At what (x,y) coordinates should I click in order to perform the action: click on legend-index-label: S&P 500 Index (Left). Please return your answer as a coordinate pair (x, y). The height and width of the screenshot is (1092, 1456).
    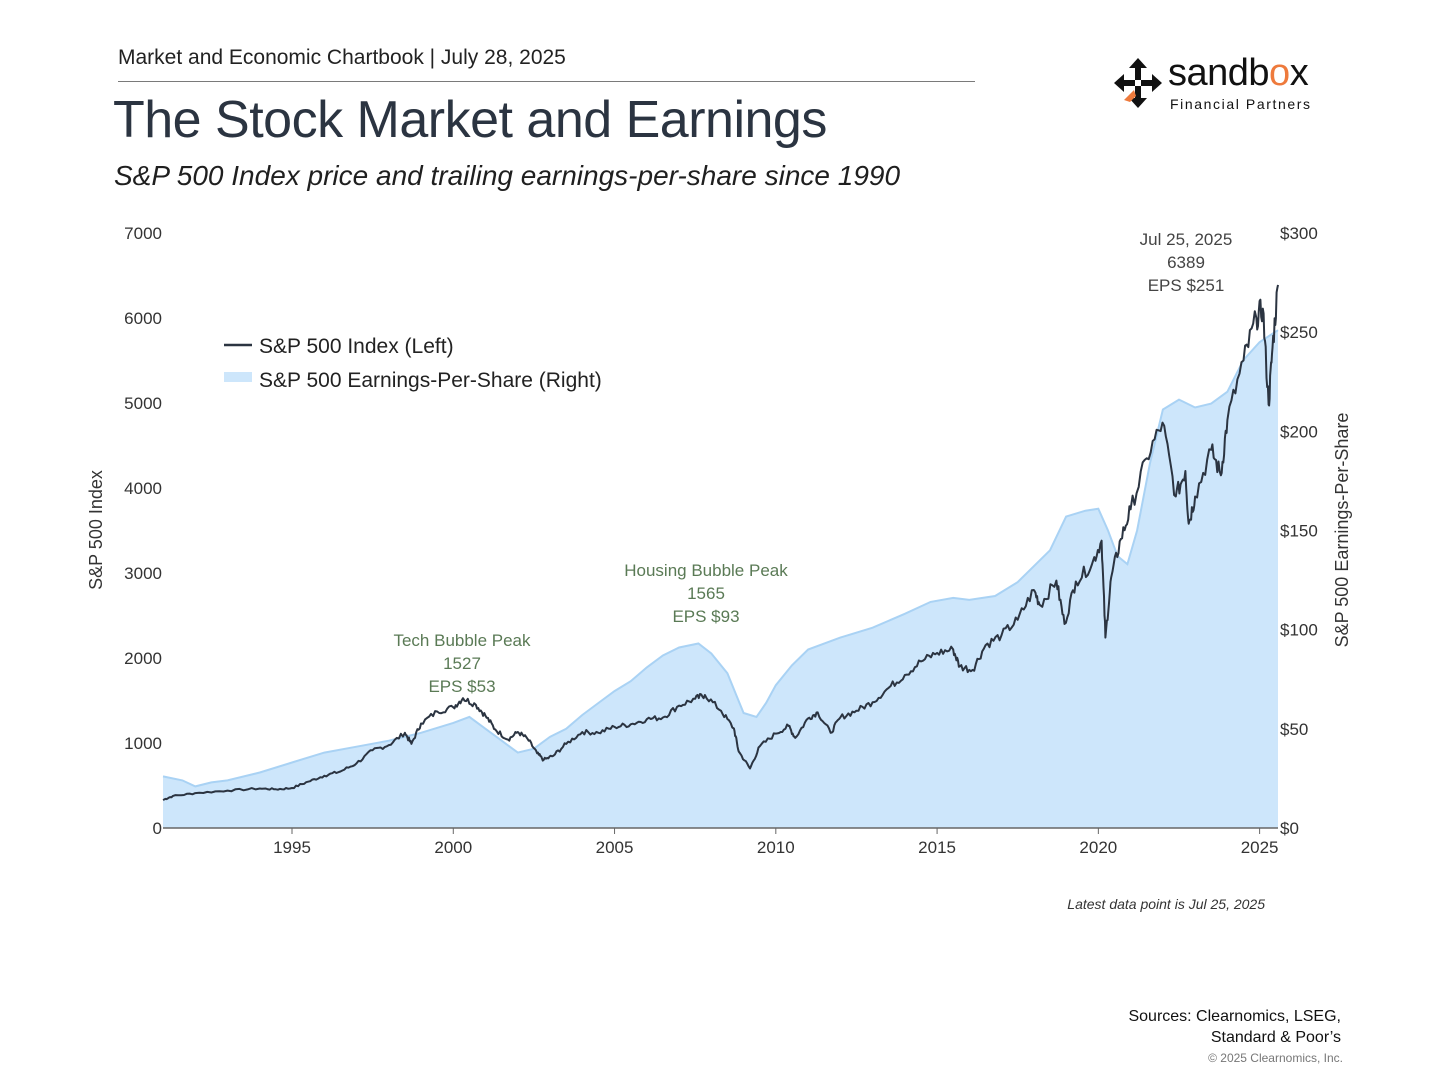
    Looking at the image, I should click on (356, 346).